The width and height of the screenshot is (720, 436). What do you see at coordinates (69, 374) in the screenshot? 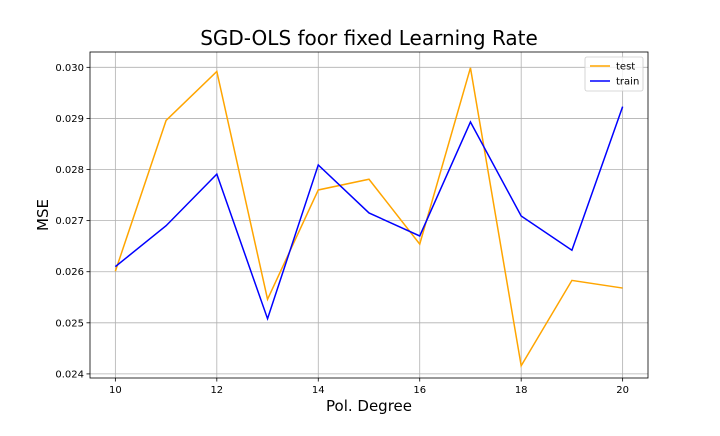
I see `y-tick-label: 0.024` at bounding box center [69, 374].